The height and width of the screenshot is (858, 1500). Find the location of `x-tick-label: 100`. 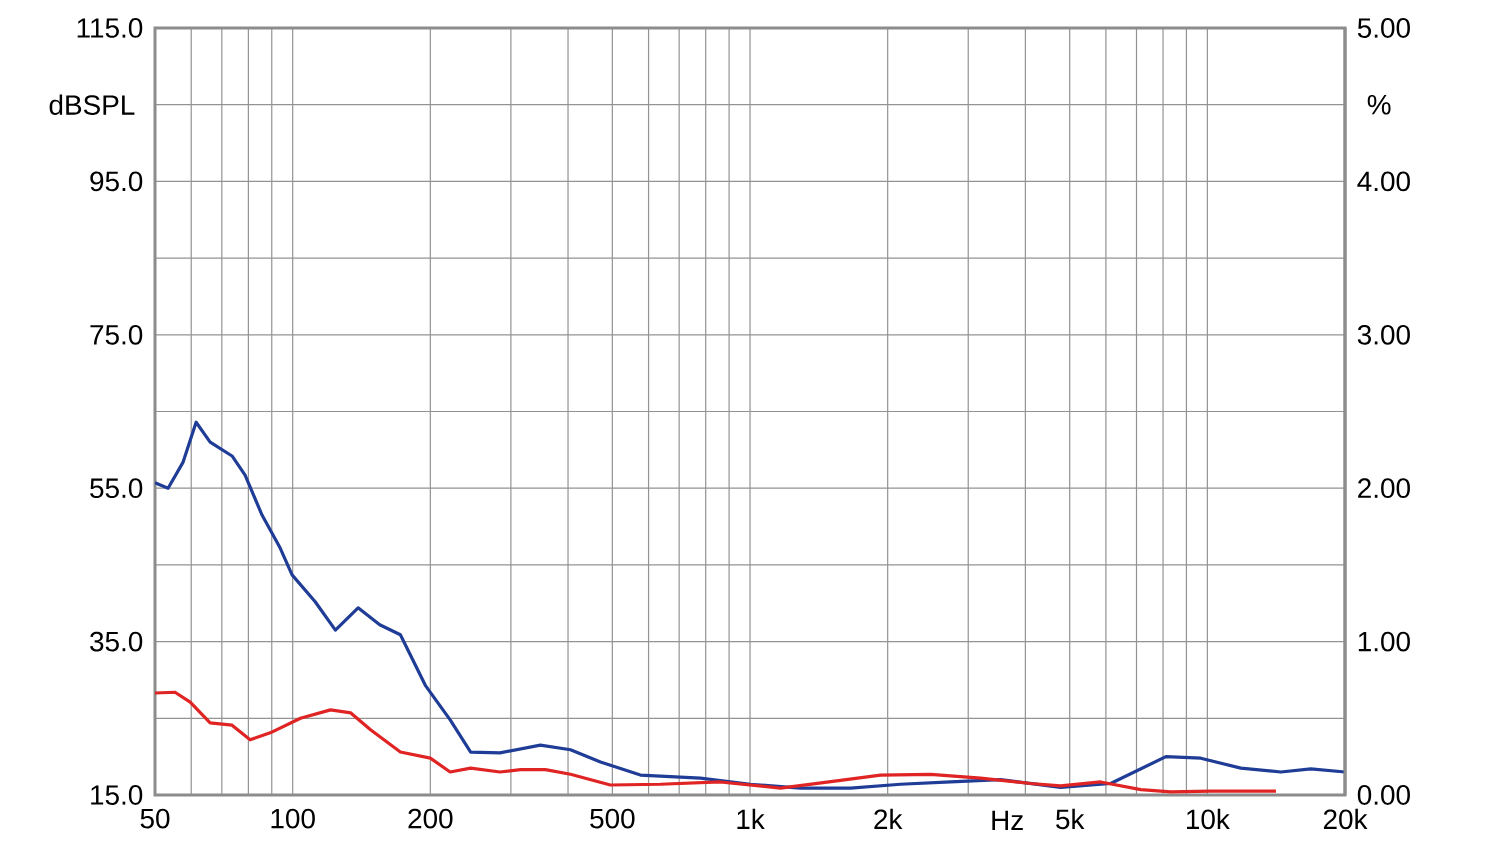

x-tick-label: 100 is located at coordinates (293, 818).